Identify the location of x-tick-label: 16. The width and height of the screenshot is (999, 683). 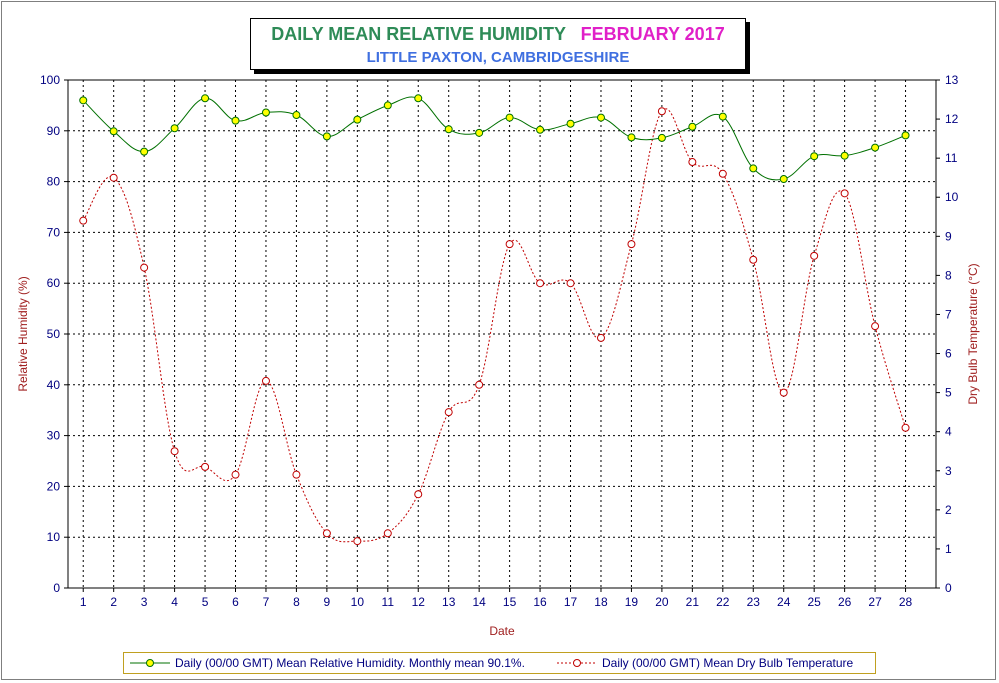
(540, 602).